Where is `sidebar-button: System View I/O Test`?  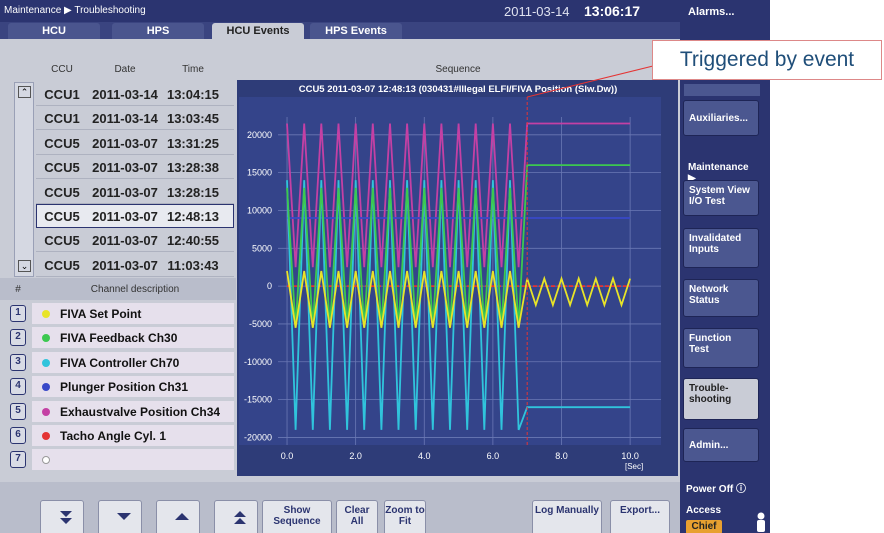
sidebar-button: System View I/O Test is located at coordinates (721, 198).